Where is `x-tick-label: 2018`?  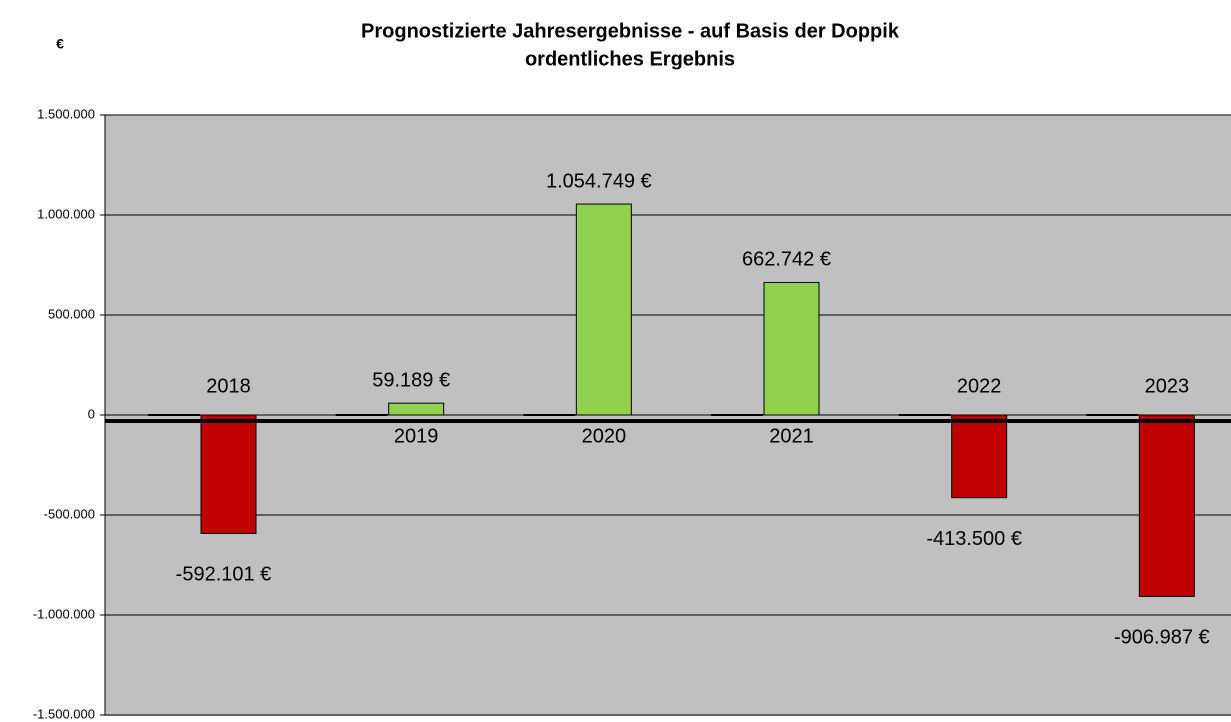 x-tick-label: 2018 is located at coordinates (228, 386).